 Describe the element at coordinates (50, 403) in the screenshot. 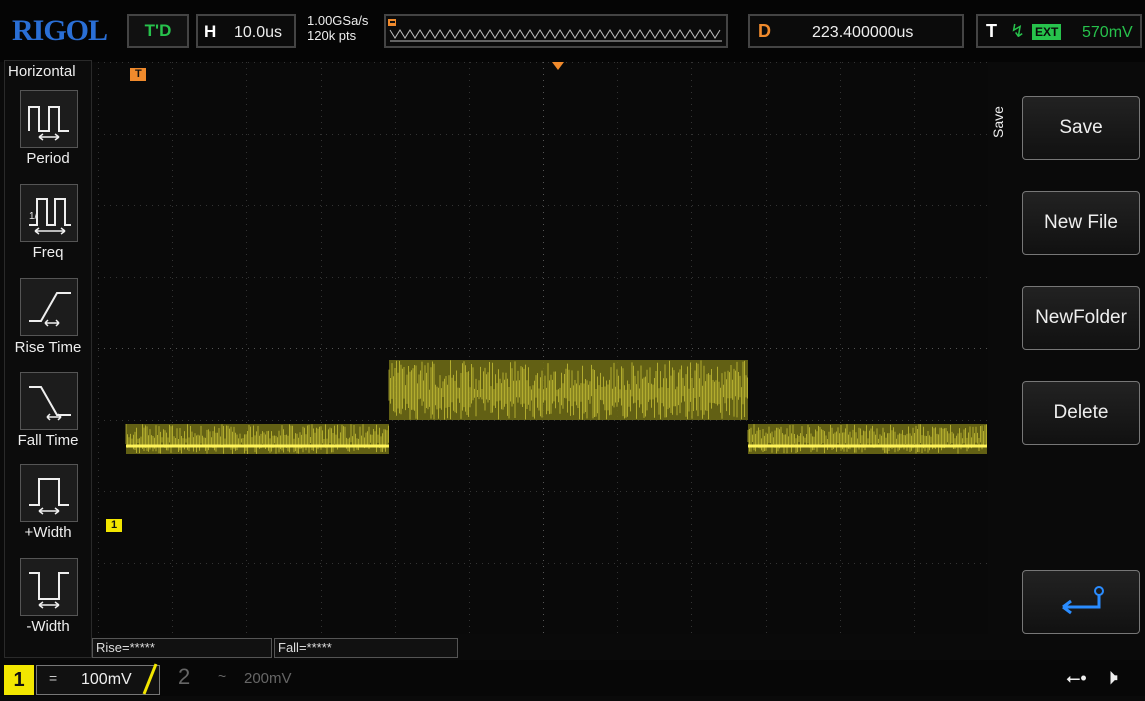

I see `fall-time-icon` at that location.